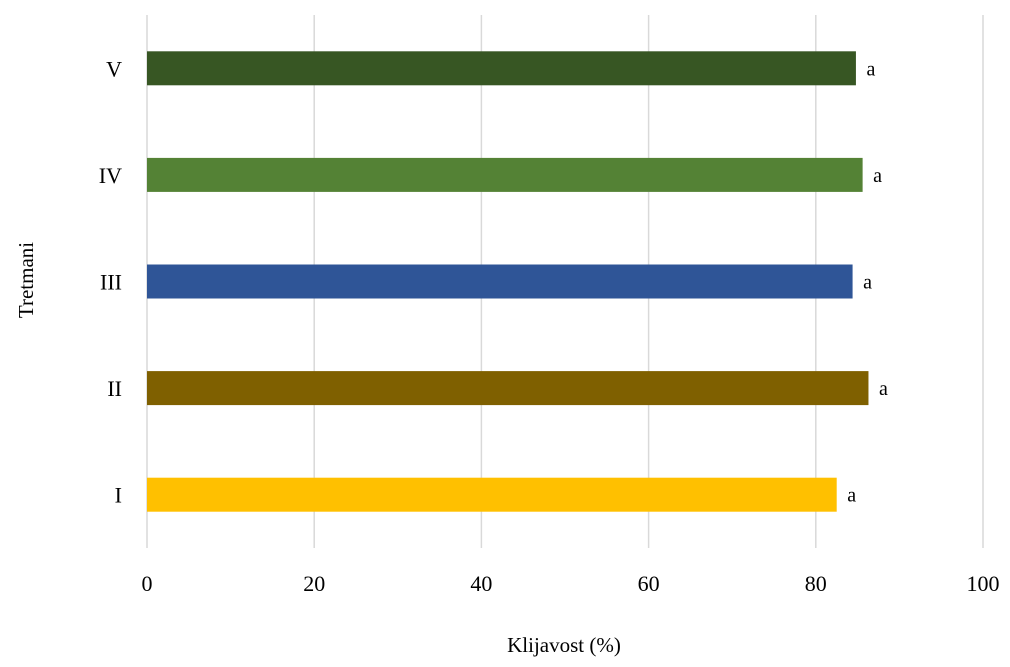 The width and height of the screenshot is (1010, 667). I want to click on bar-III, so click(500, 281).